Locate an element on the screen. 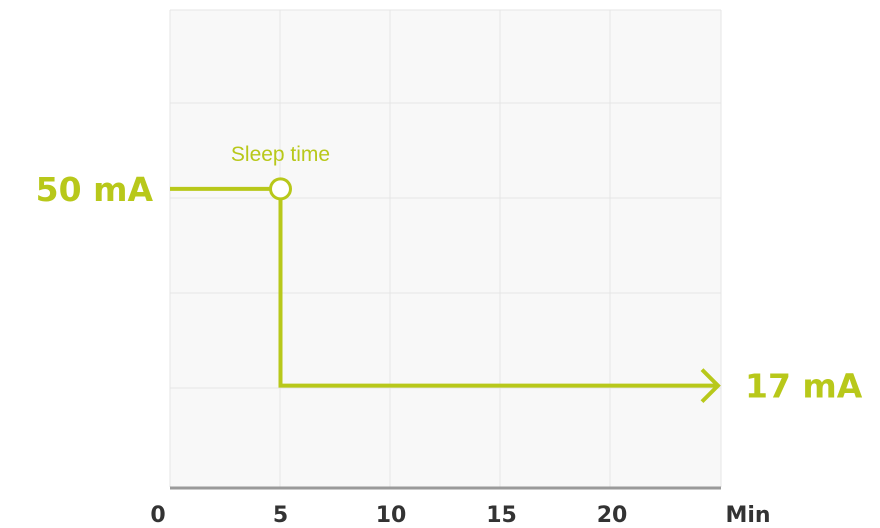 The width and height of the screenshot is (880, 528). x-tick-label: 5 is located at coordinates (280, 515).